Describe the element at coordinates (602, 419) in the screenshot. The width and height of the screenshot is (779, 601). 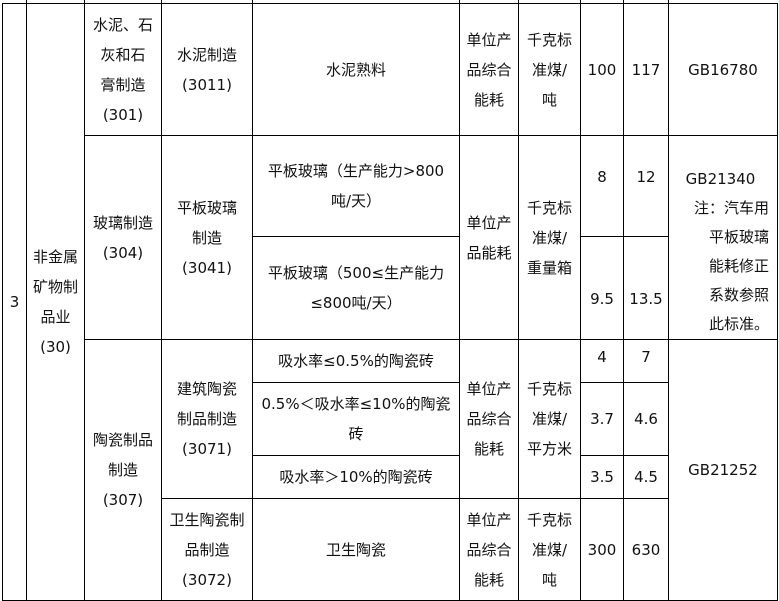
I see `value1-cell: 3.7` at that location.